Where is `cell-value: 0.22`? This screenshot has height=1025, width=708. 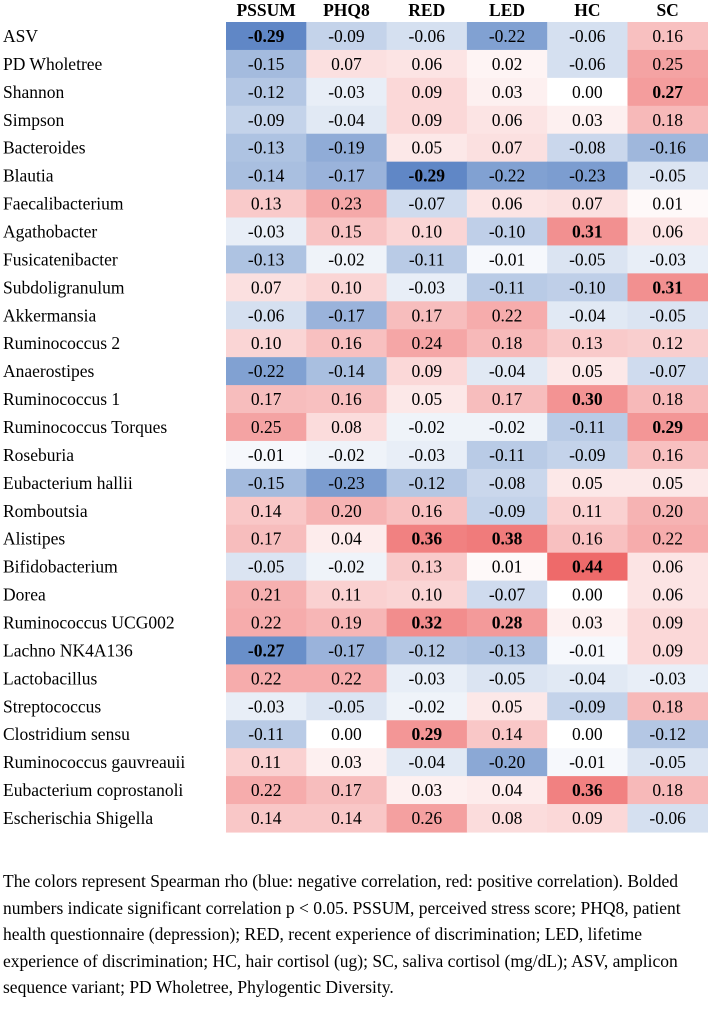 cell-value: 0.22 is located at coordinates (667, 539).